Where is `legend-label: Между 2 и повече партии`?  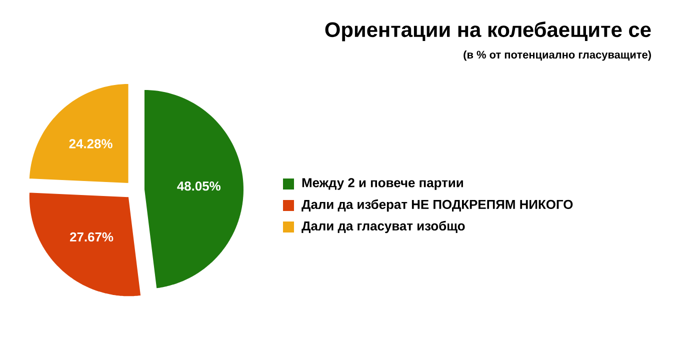 legend-label: Между 2 и повече партии is located at coordinates (382, 184).